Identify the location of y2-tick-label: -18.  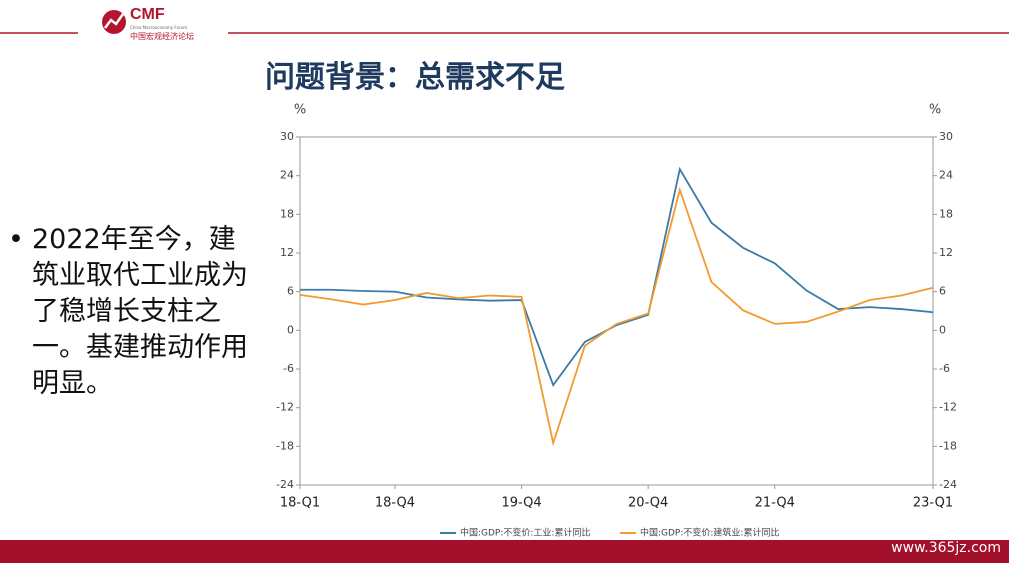
(948, 445).